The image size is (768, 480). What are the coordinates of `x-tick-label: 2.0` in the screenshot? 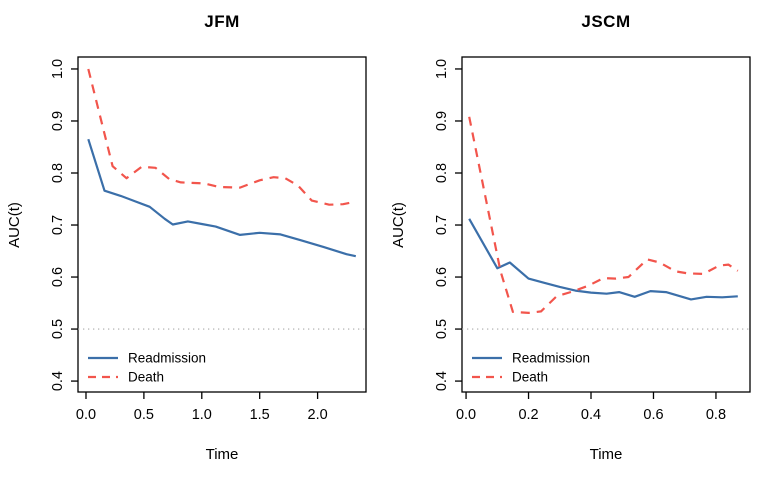 It's located at (318, 415).